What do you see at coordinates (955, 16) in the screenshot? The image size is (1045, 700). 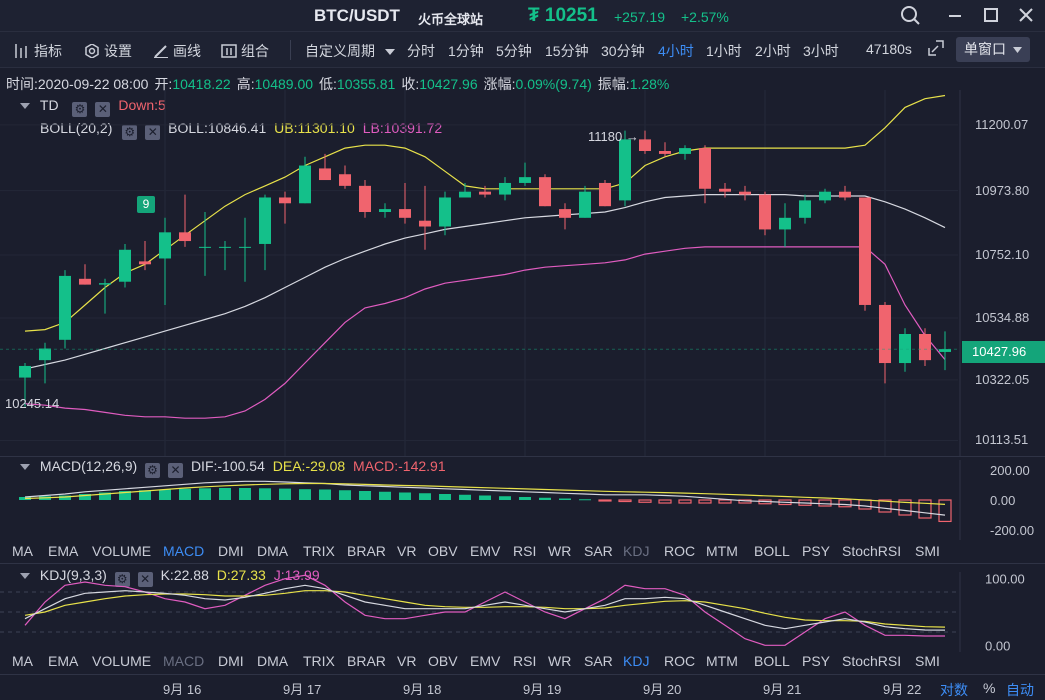 I see `minimize-icon` at bounding box center [955, 16].